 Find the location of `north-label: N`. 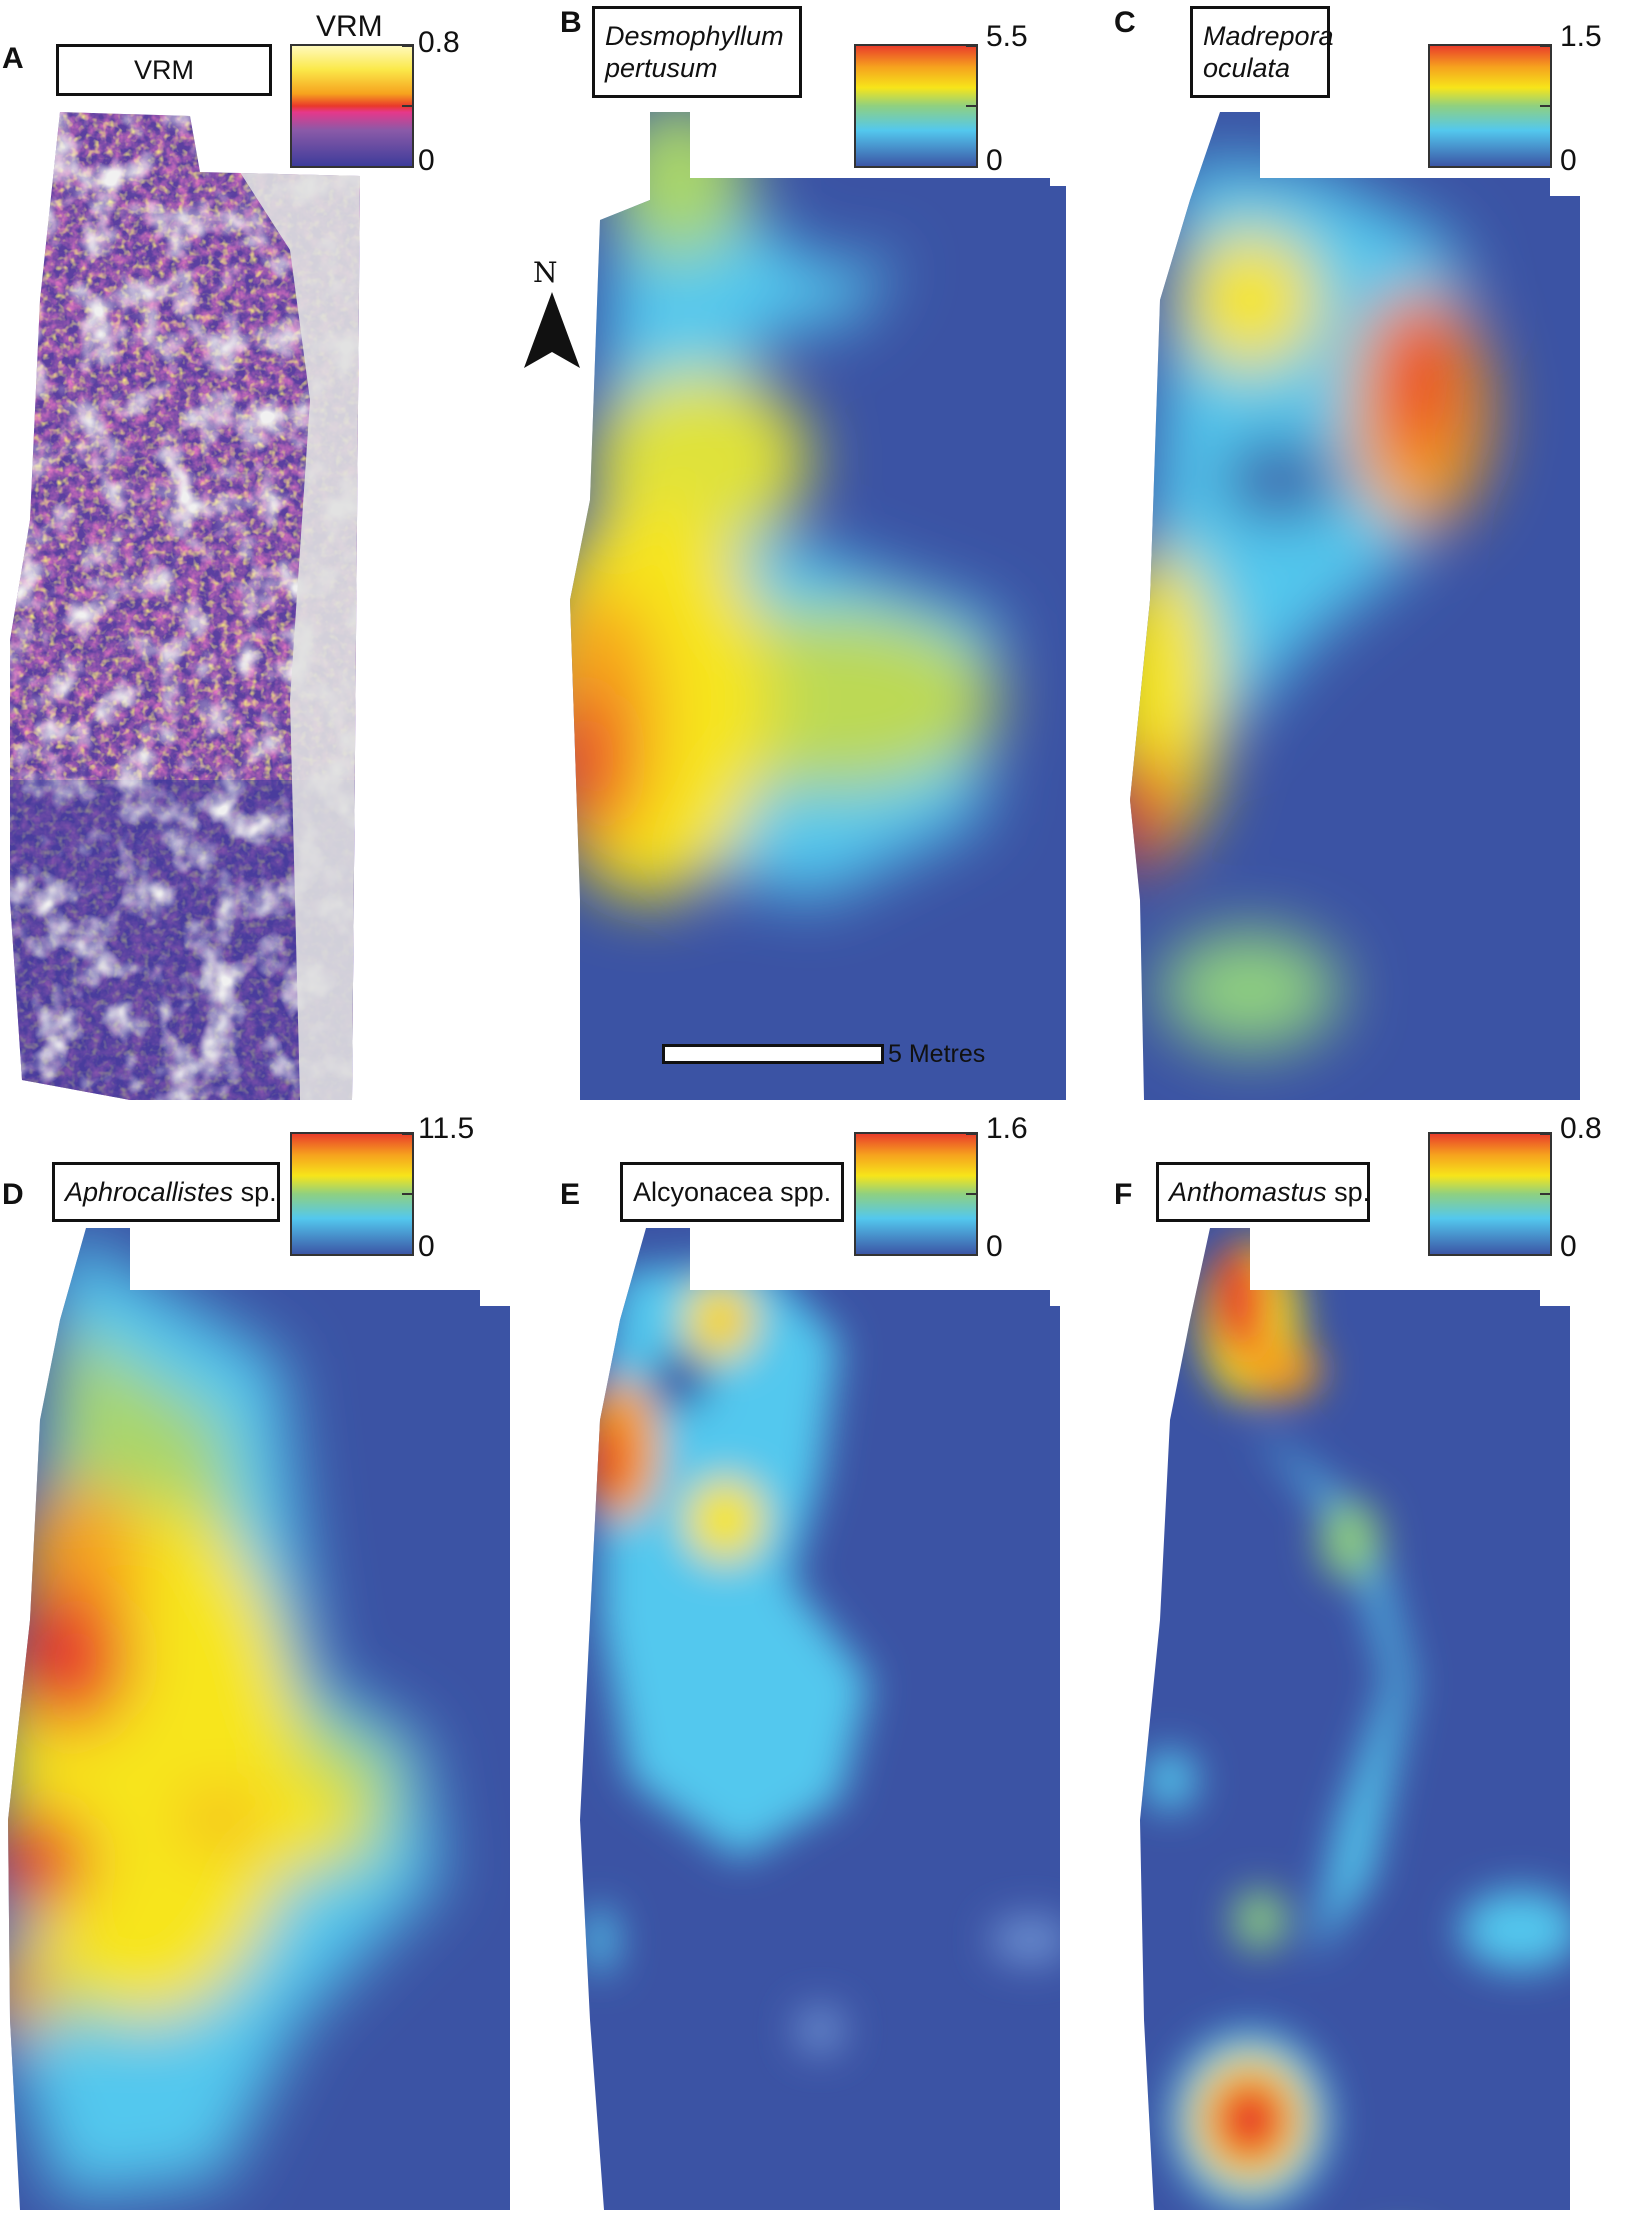

north-label: N is located at coordinates (545, 272).